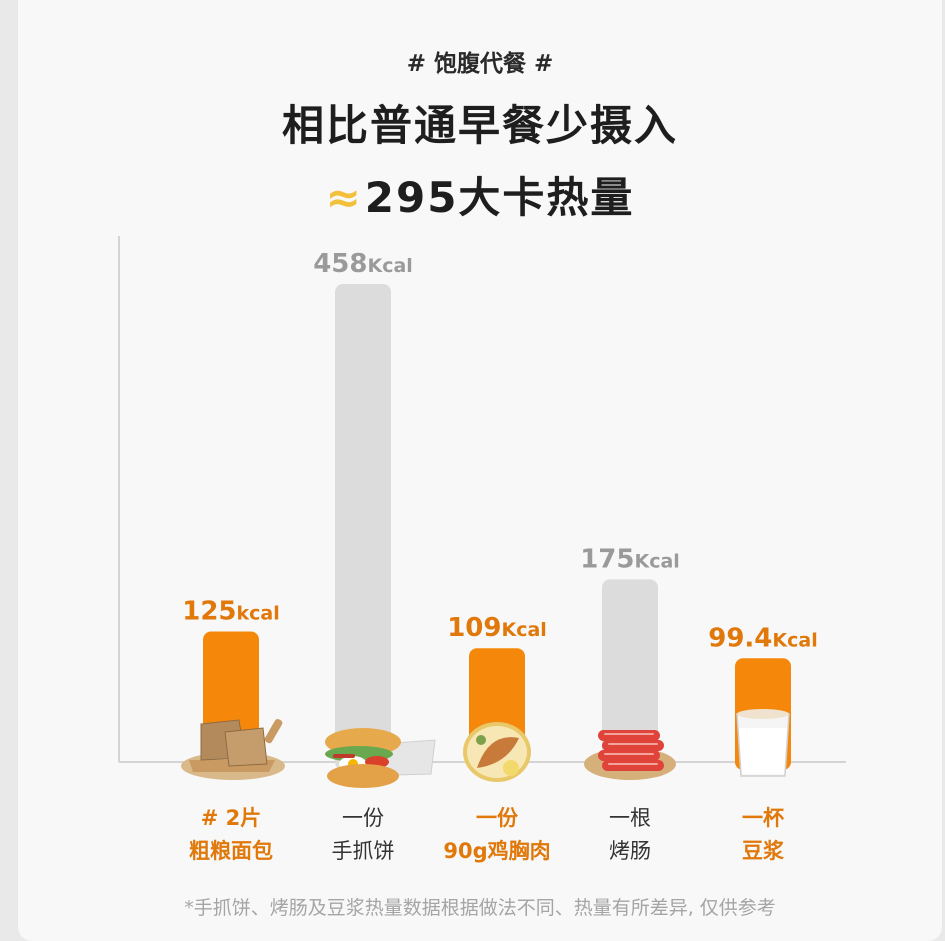 The image size is (945, 941). What do you see at coordinates (233, 749) in the screenshot?
I see `bread-icon` at bounding box center [233, 749].